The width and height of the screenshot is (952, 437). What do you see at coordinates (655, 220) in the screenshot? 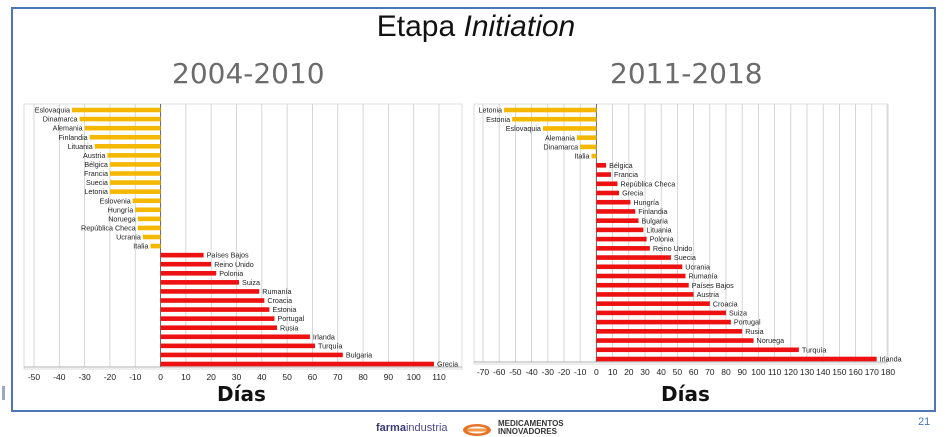
I see `bar-label: Bulgaria` at bounding box center [655, 220].